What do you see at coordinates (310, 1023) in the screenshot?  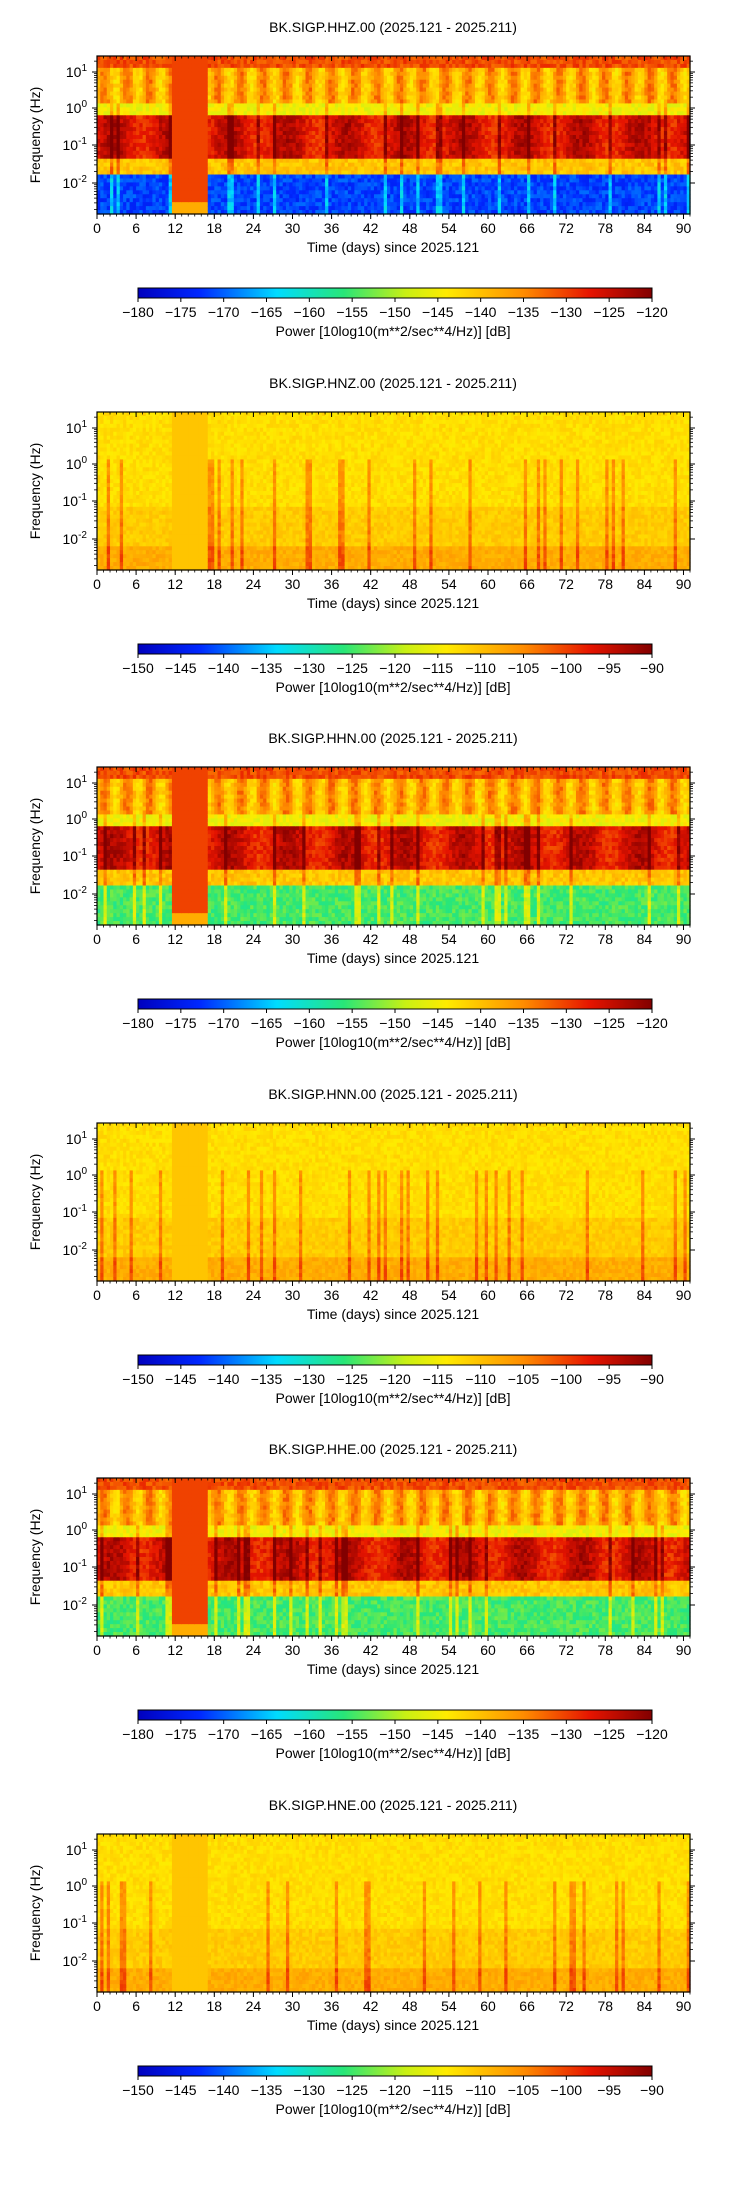 I see `colorbar-tick-label: −160` at bounding box center [310, 1023].